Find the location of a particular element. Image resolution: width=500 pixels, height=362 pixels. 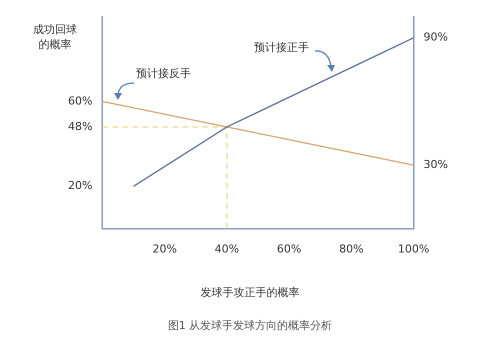

y2-tick-label: 30% is located at coordinates (436, 164).